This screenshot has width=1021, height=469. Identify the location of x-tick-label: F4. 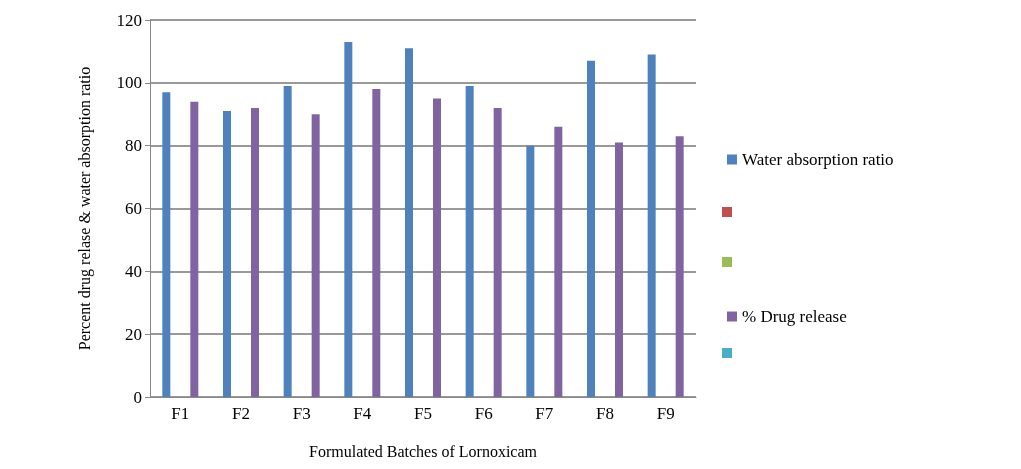
(362, 413).